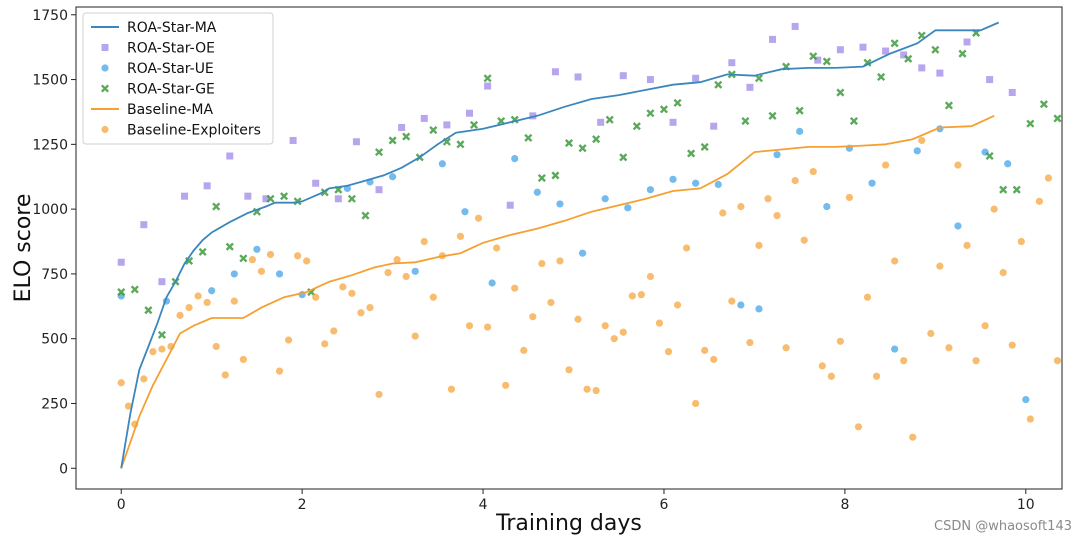 The width and height of the screenshot is (1080, 542). I want to click on legend-item-roa-star-ge: ROA-Star-GE, so click(157, 90).